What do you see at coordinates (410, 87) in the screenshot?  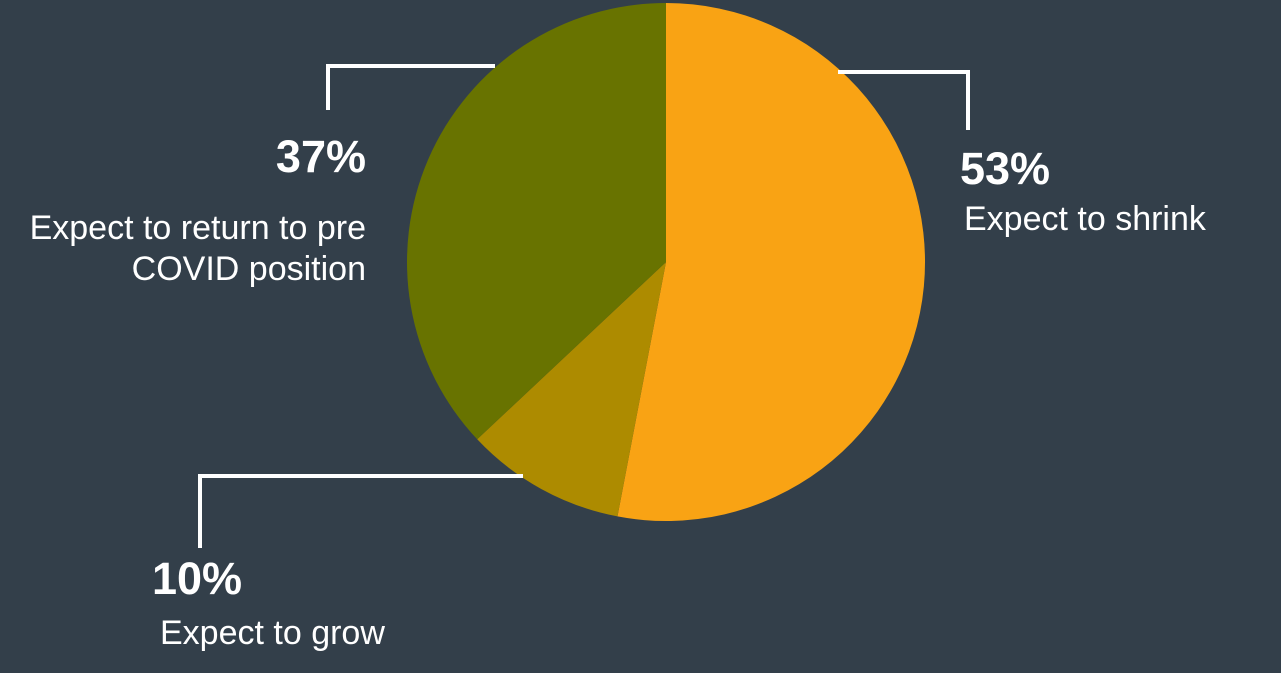 I see `leader-line-return` at bounding box center [410, 87].